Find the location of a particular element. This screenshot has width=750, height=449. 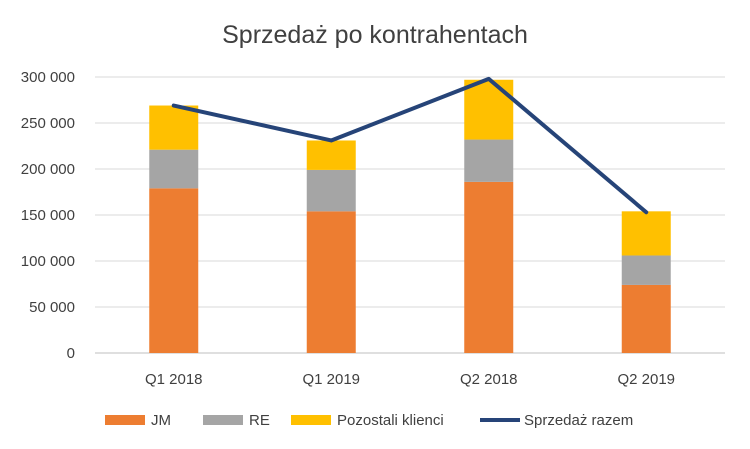

x-axis-ticks: Q1 2018 Q1 2019 Q2 2018 Q2 2019 is located at coordinates (410, 379).